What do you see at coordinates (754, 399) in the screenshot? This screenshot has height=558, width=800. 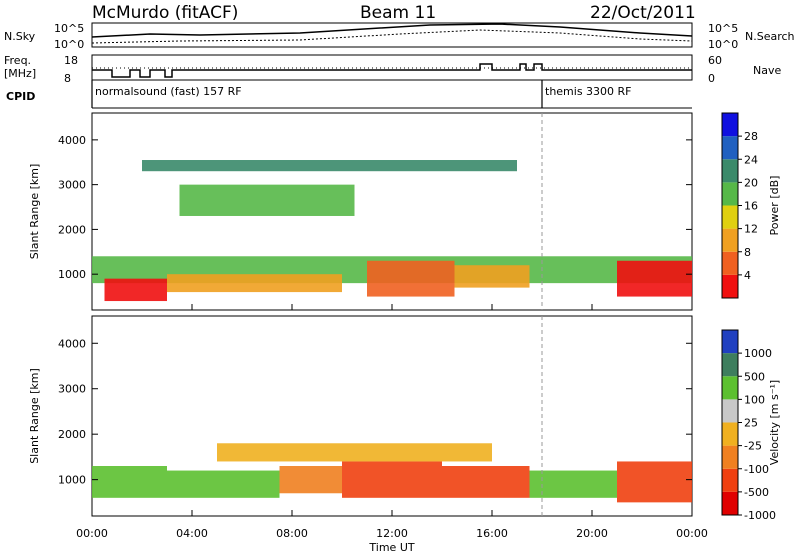 I see `velocity-colorbar-tick-label: 100` at bounding box center [754, 399].